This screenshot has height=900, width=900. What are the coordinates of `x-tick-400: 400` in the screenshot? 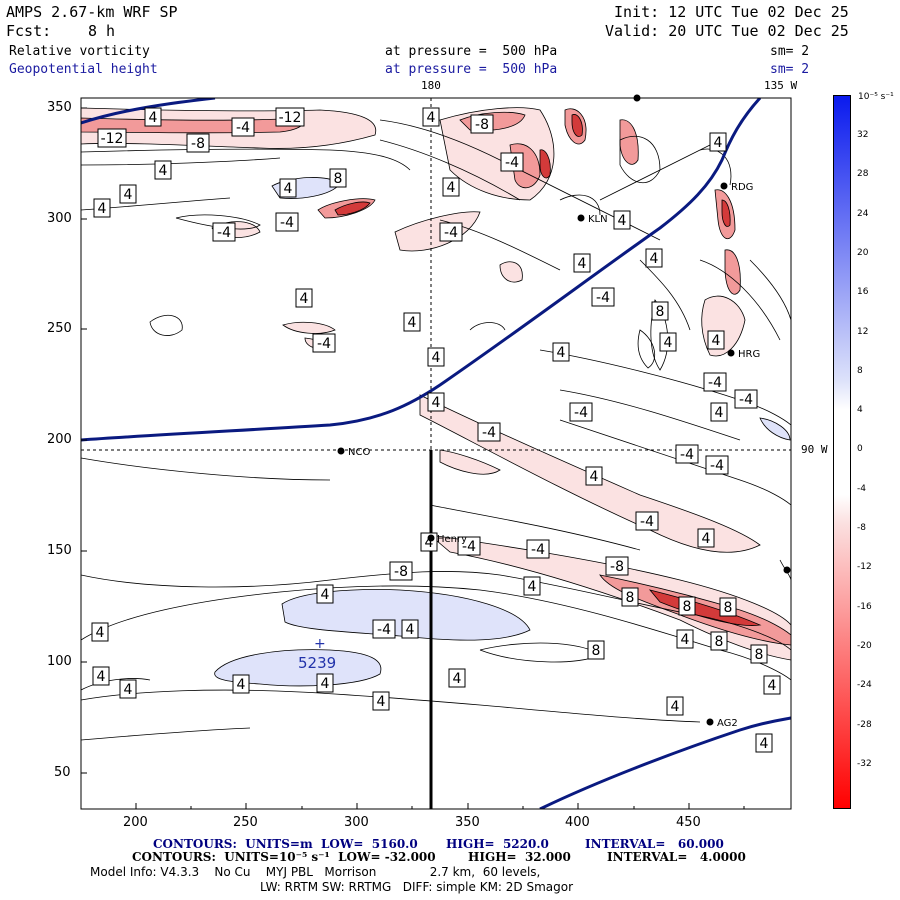 It's located at (577, 822).